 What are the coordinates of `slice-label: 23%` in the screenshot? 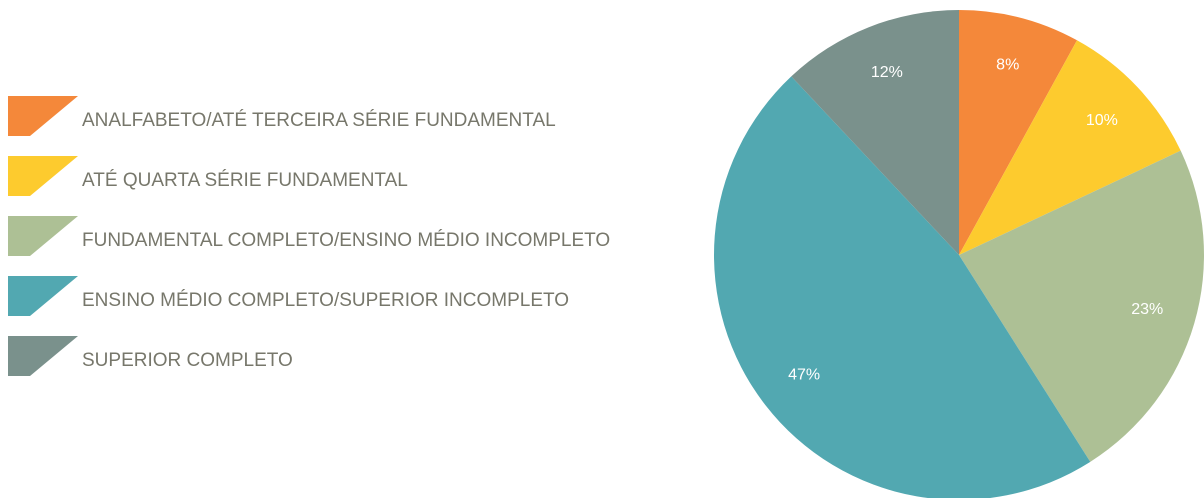 It's located at (1147, 309).